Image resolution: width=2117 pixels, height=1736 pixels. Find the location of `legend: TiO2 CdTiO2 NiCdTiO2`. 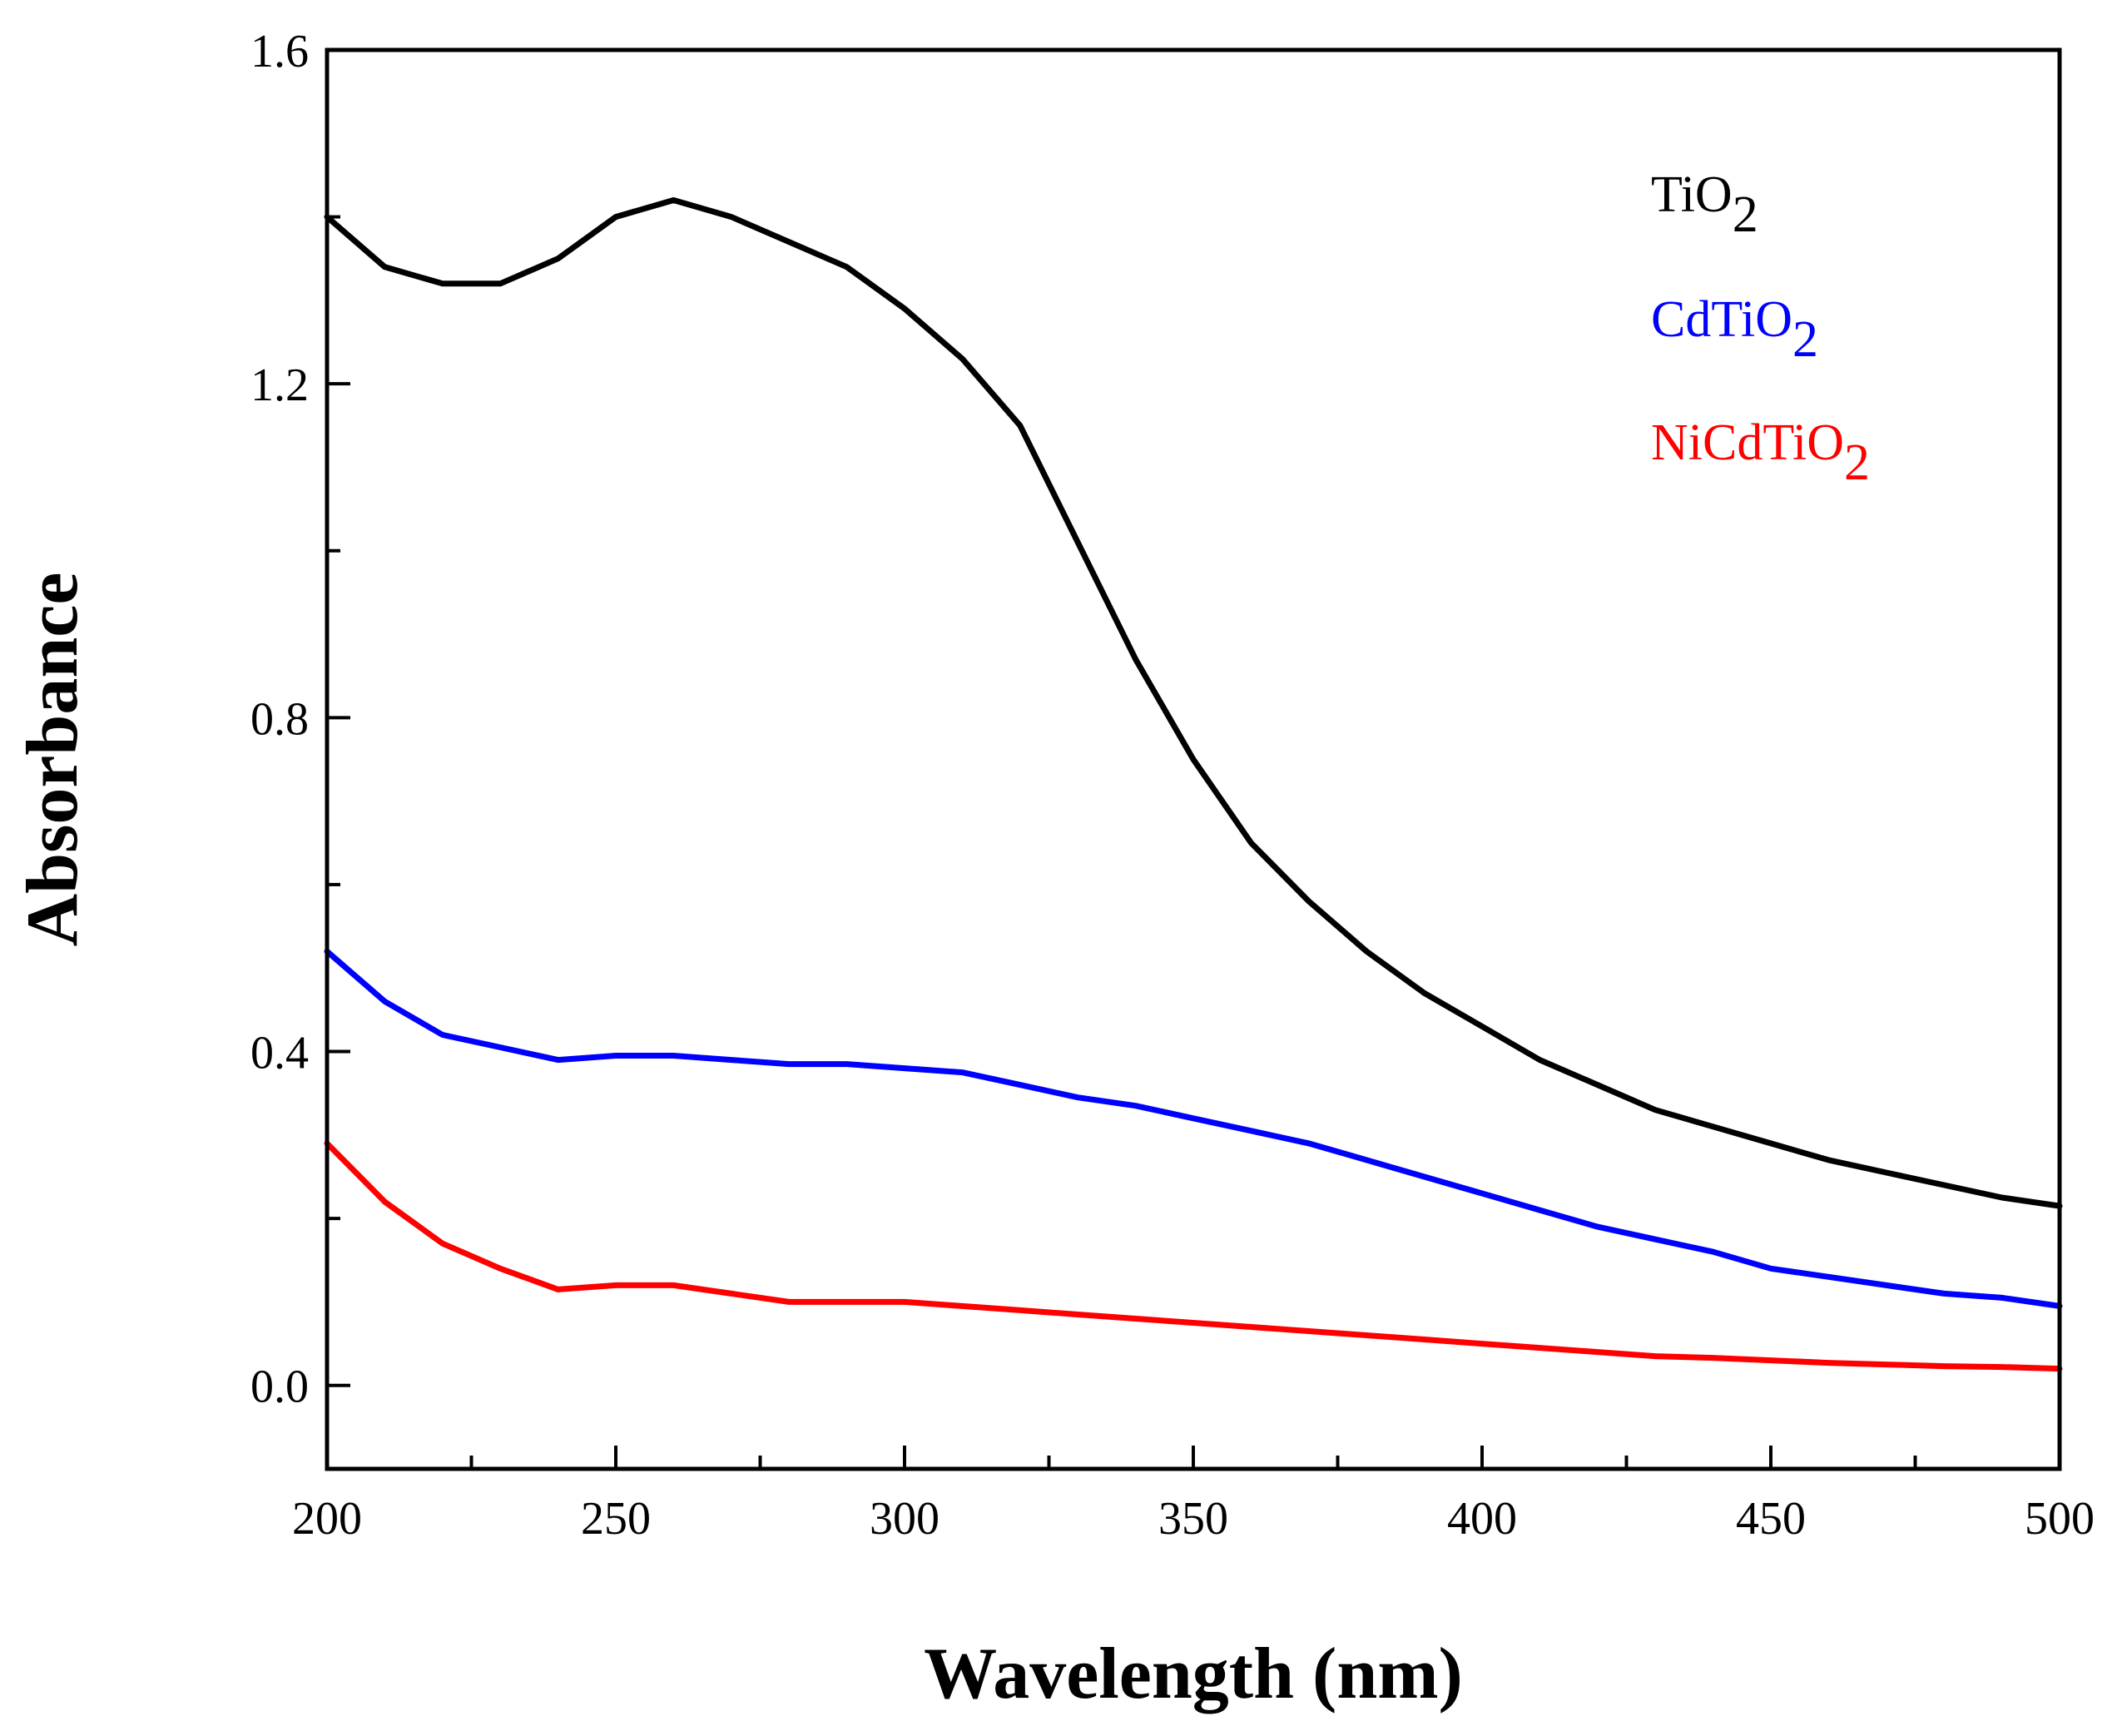

legend: TiO2 CdTiO2 NiCdTiO2 is located at coordinates (1760, 328).